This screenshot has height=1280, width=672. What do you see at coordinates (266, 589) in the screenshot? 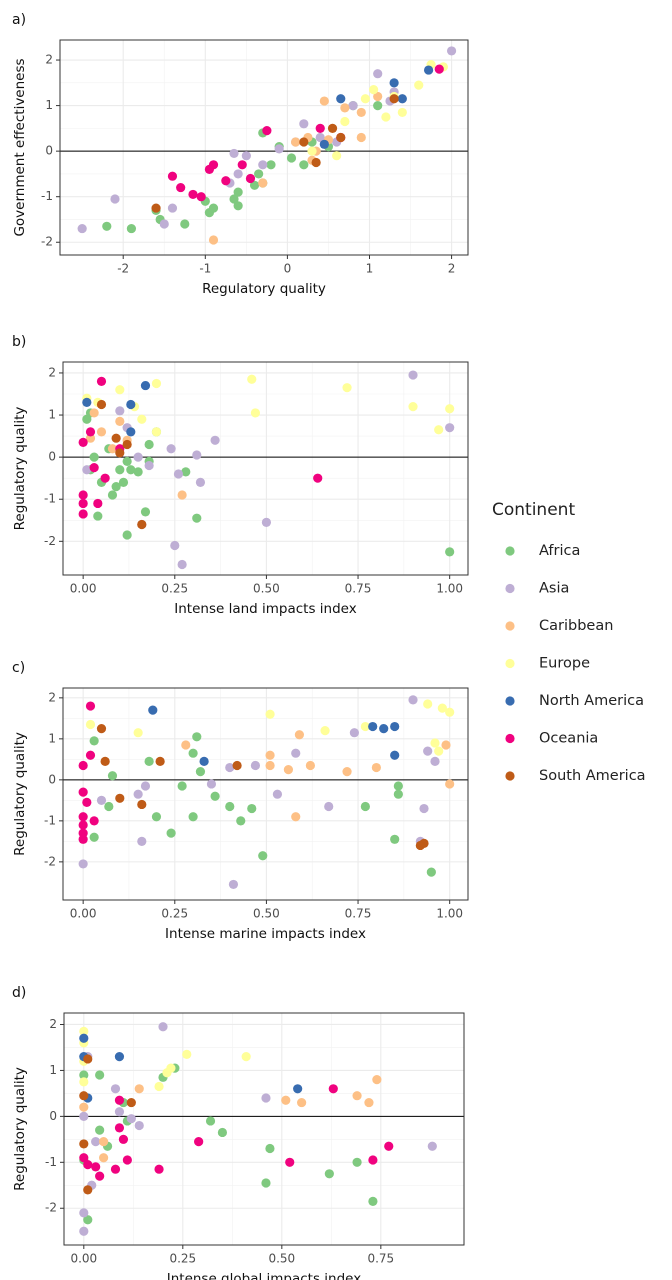
I see `x-tick-label: 0.50` at bounding box center [266, 589].